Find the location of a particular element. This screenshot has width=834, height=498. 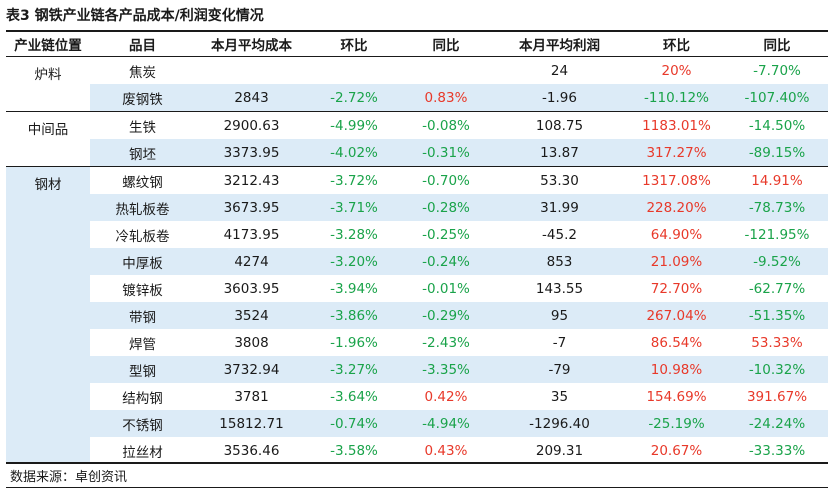

group-label: 钢材 is located at coordinates (48, 315).